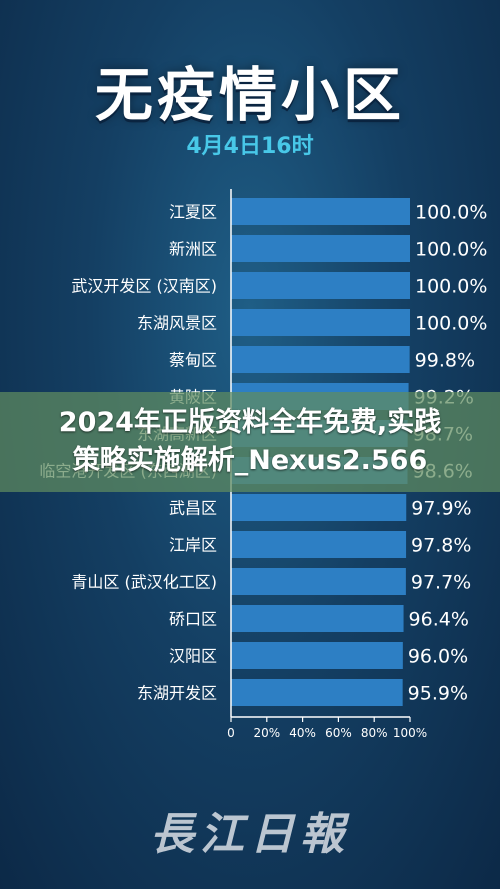 This screenshot has height=889, width=500. What do you see at coordinates (177, 693) in the screenshot?
I see `category-label: 东湖开发区` at bounding box center [177, 693].